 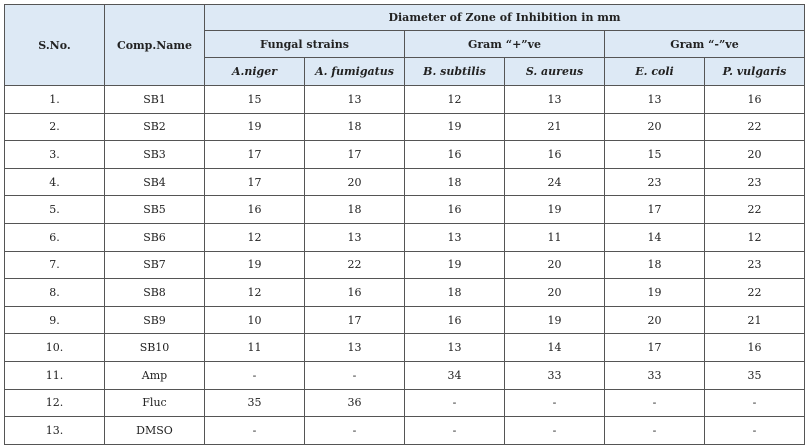 I want to click on table-cell: 12., so click(x=54, y=403).